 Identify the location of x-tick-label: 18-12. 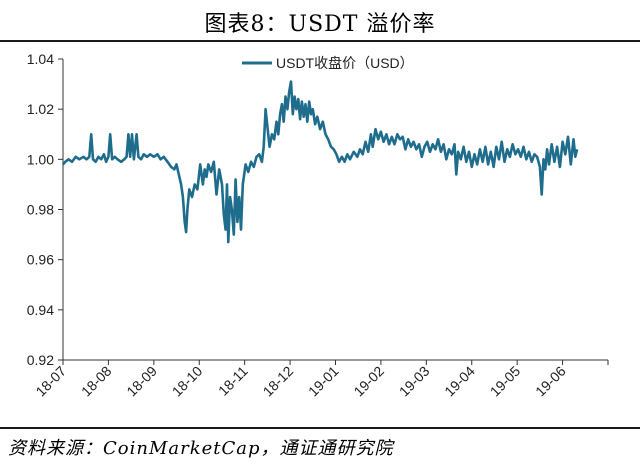
(278, 381).